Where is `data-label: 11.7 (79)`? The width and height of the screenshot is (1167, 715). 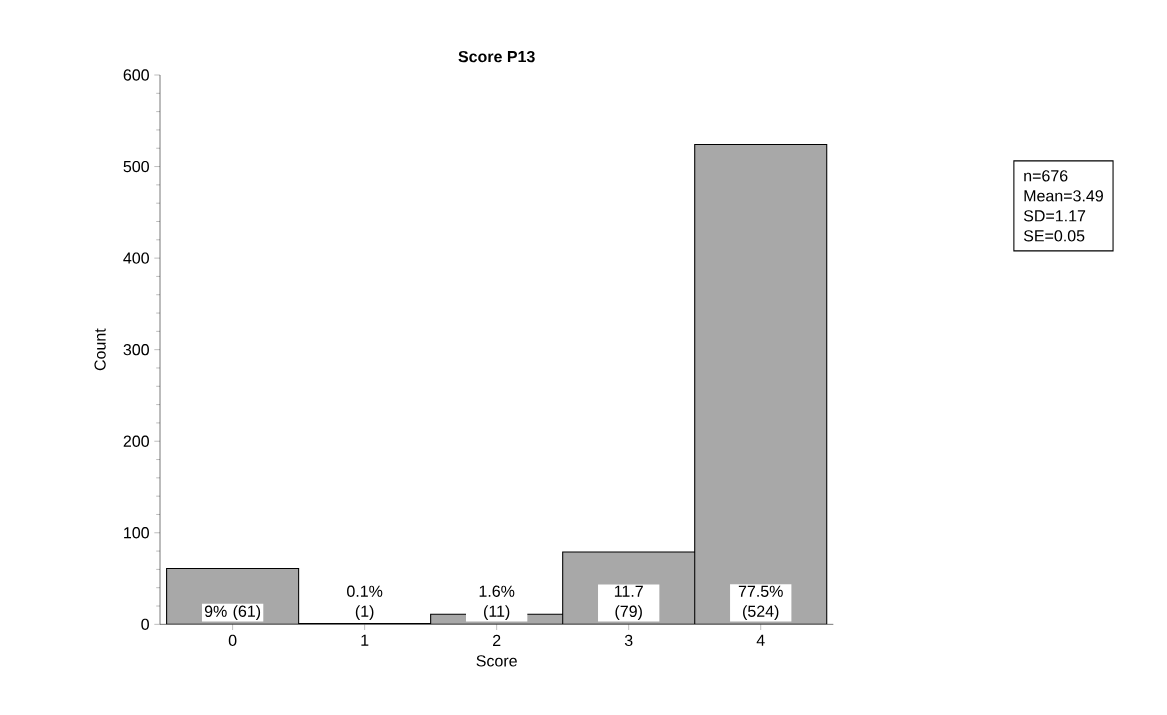 data-label: 11.7 (79) is located at coordinates (628, 603).